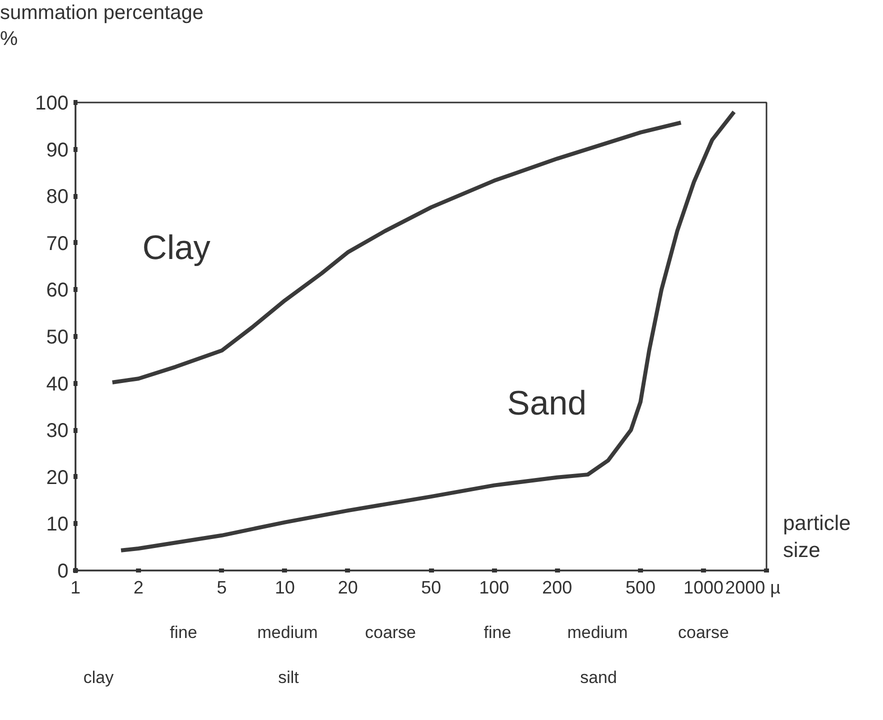 This screenshot has height=720, width=883. Describe the element at coordinates (57, 197) in the screenshot. I see `y-tick-label: 80` at that location.